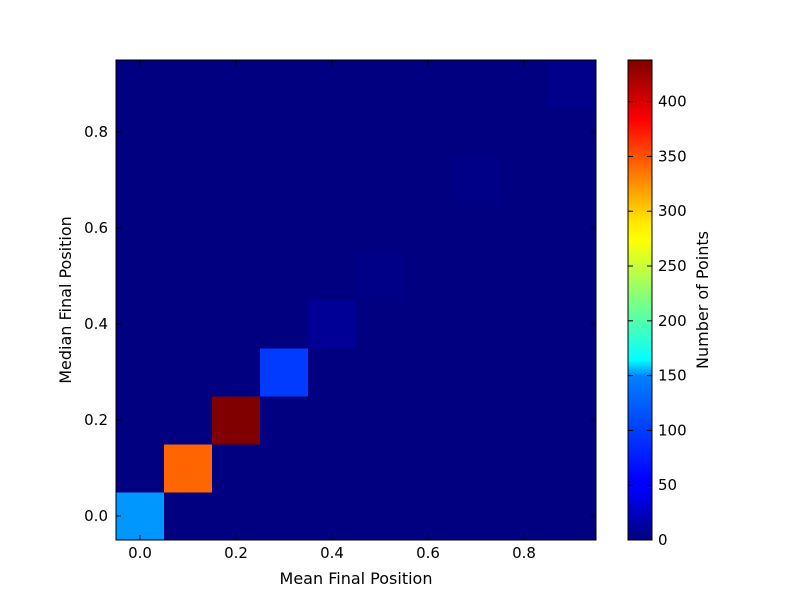 The image size is (800, 604). Describe the element at coordinates (640, 300) in the screenshot. I see `colorbar` at that location.